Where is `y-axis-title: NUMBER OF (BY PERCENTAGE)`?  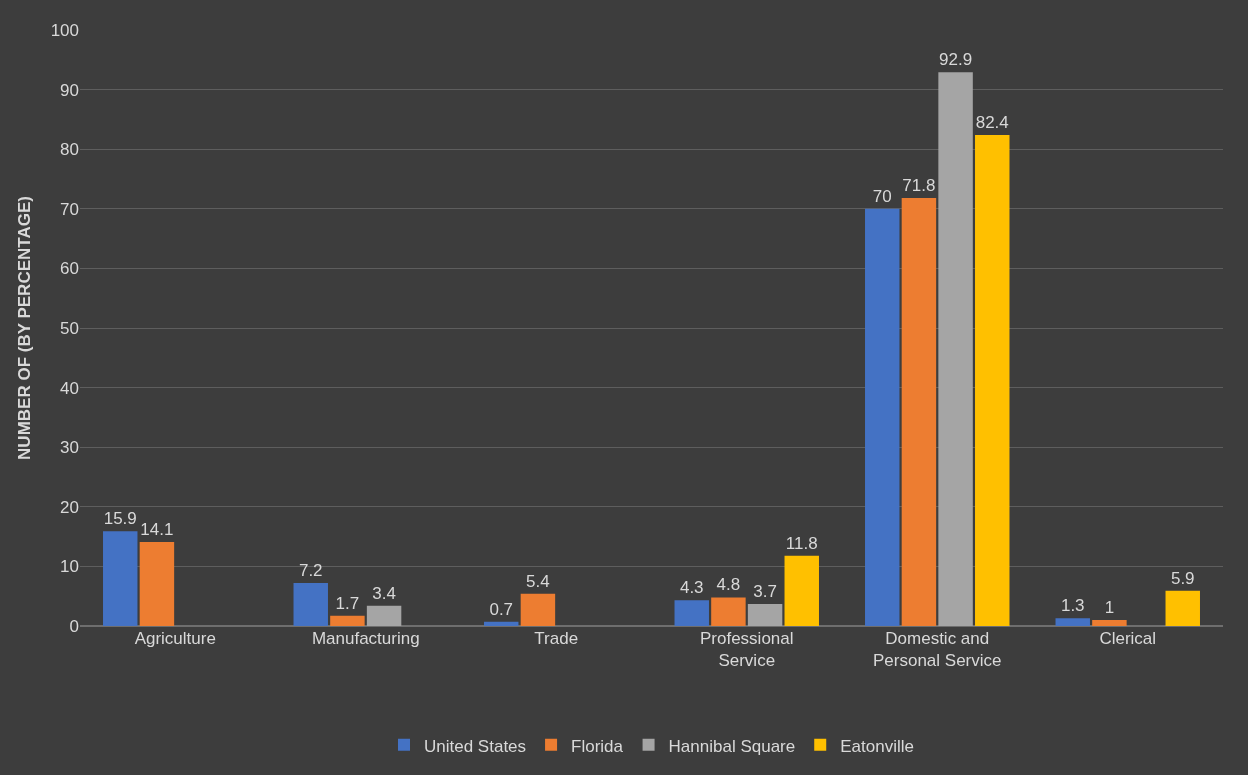
y-axis-title: NUMBER OF (BY PERCENTAGE) is located at coordinates (25, 328).